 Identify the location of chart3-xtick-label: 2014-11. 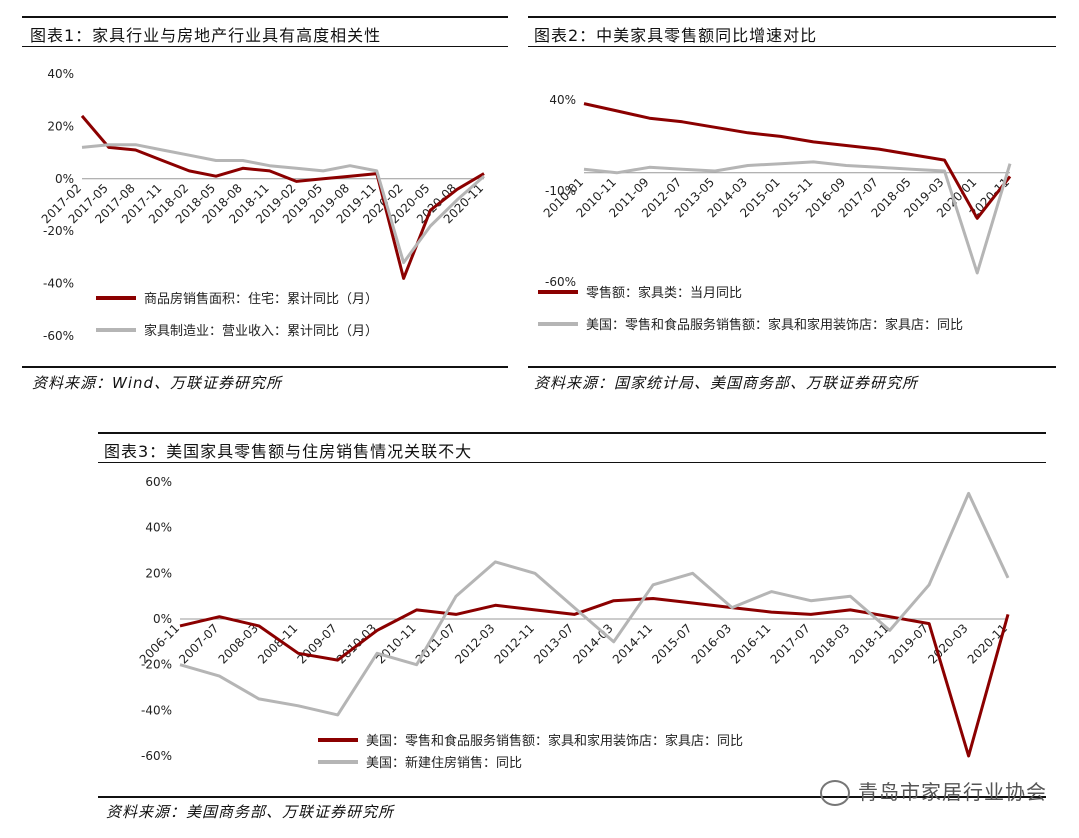
(632, 643).